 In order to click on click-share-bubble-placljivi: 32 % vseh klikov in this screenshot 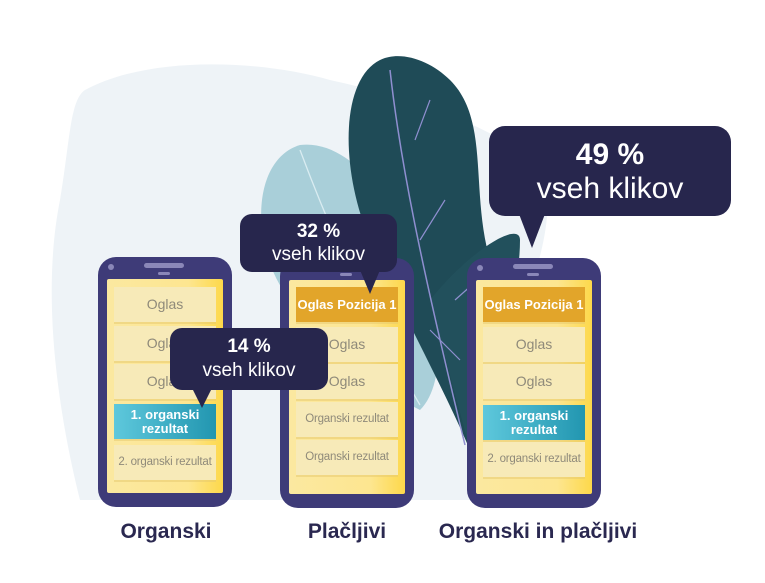, I will do `click(318, 254)`.